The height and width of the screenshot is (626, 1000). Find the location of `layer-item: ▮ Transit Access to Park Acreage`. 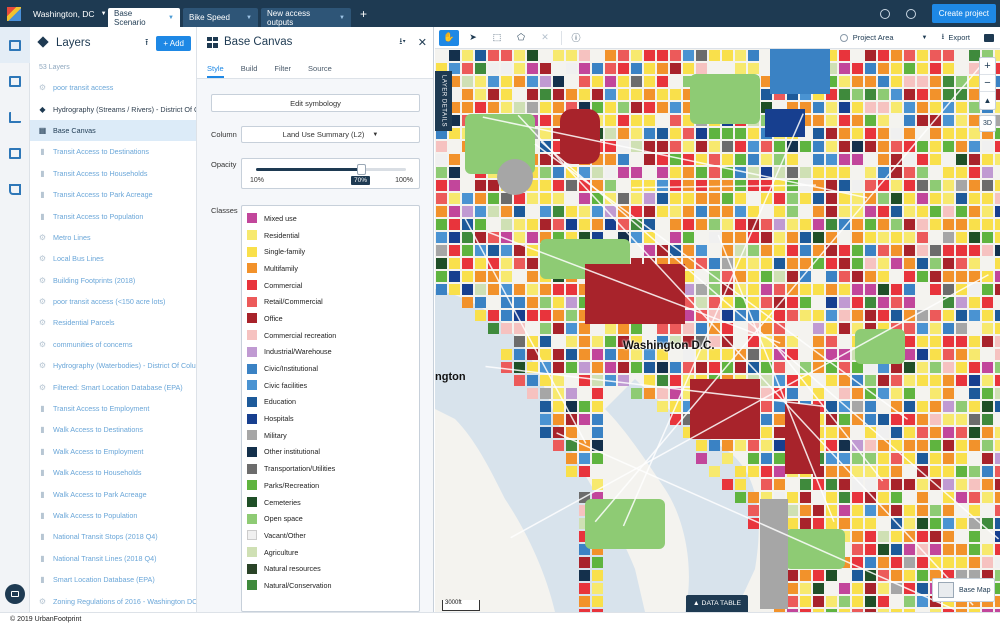

layer-item: ▮ Transit Access to Park Acreage is located at coordinates (113, 194).